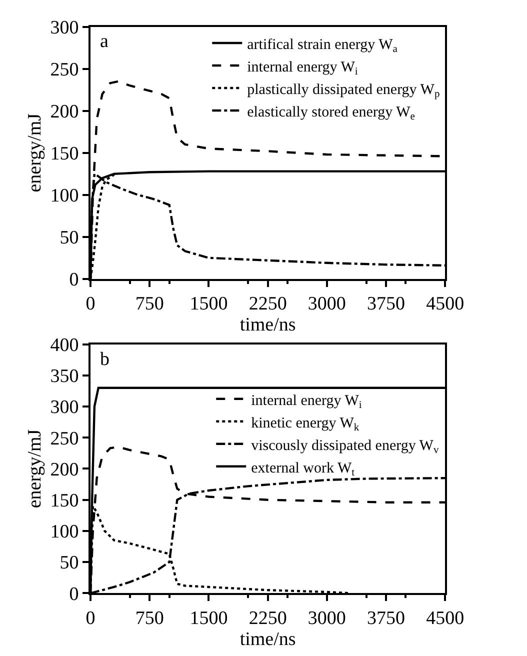 The image size is (527, 656). Describe the element at coordinates (305, 424) in the screenshot. I see `legend-label: kinetic energy W$_{k}$` at that location.